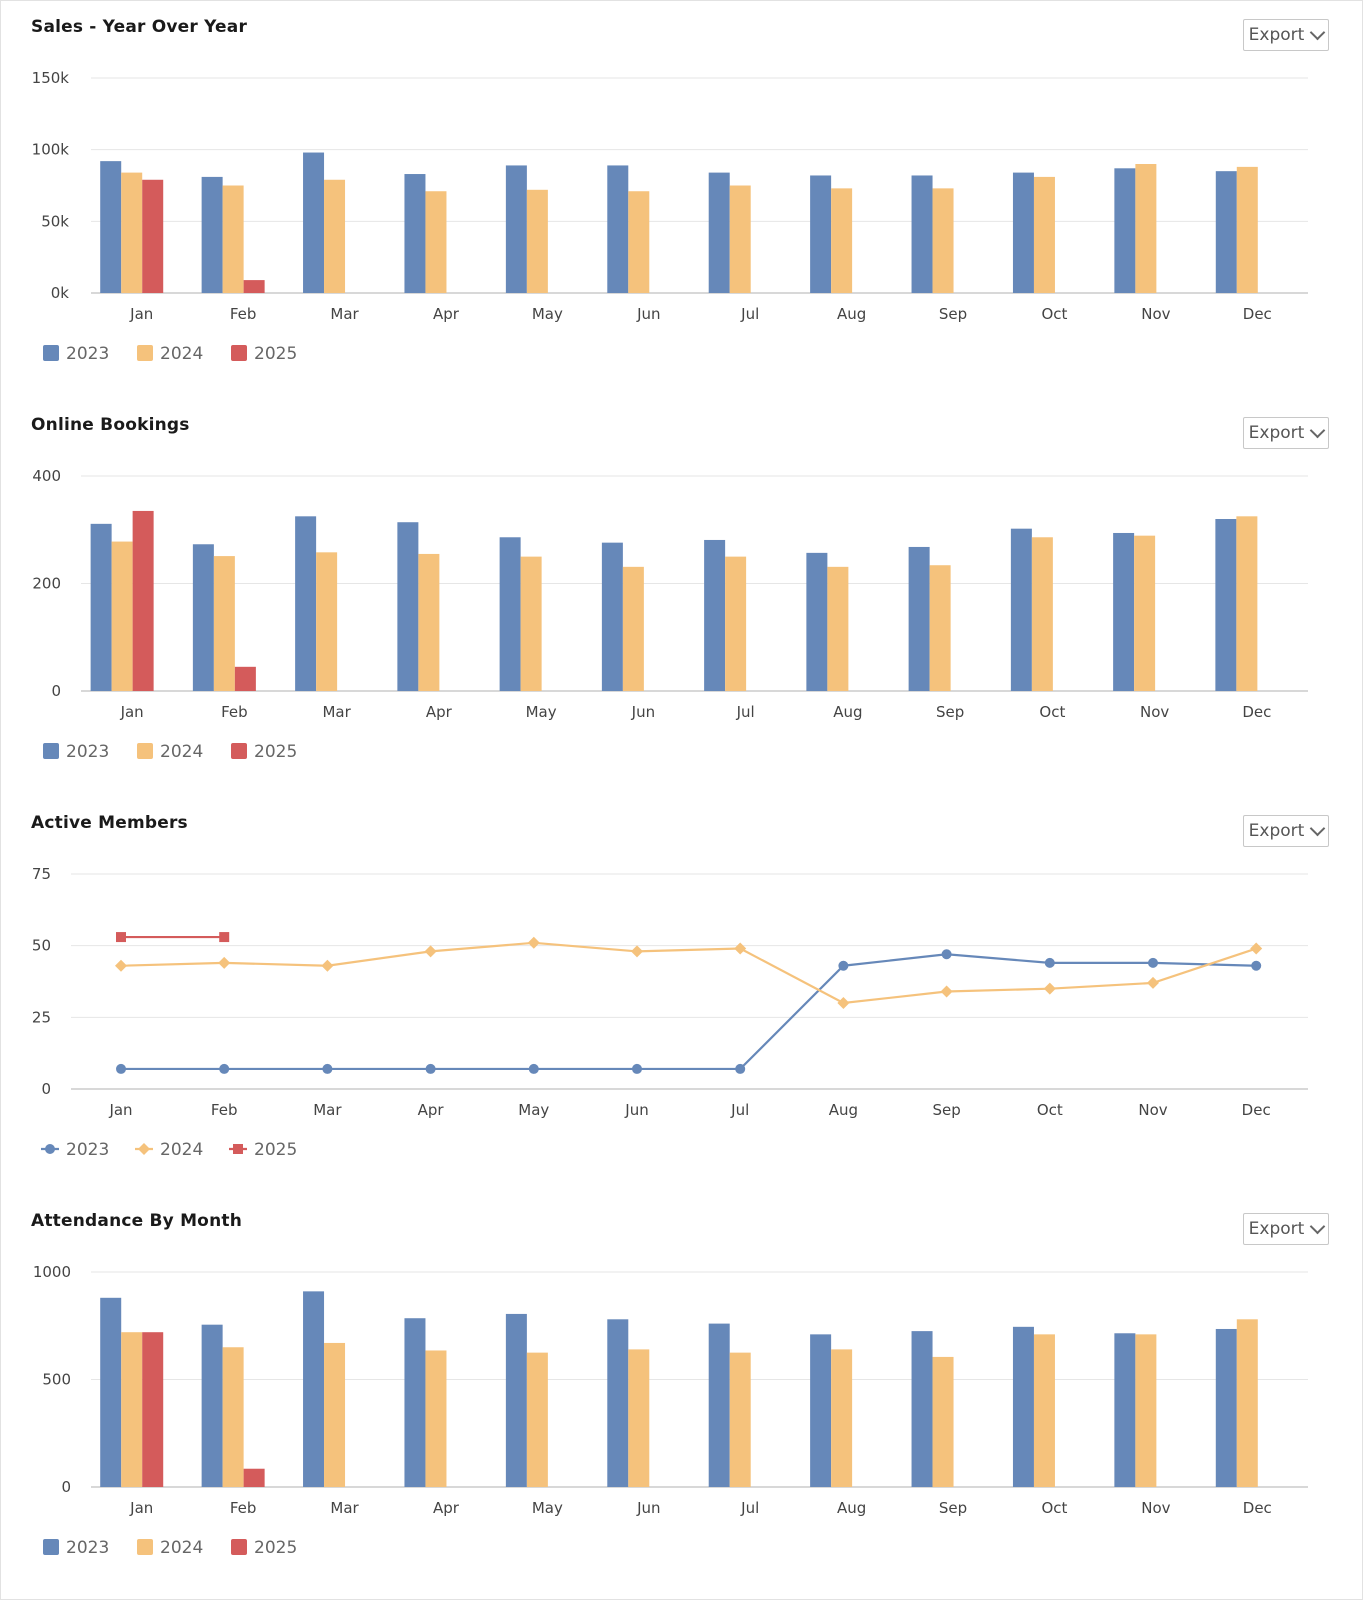 The width and height of the screenshot is (1363, 1601). Describe the element at coordinates (1256, 965) in the screenshot. I see `point-2023-dec` at that location.